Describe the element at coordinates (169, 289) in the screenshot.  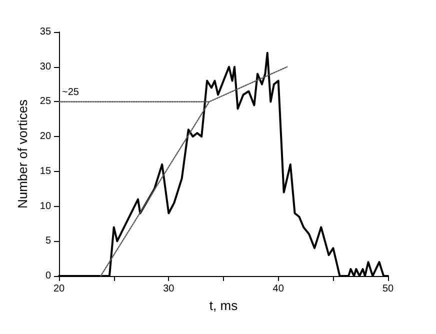
I see `x-tick-label: 30` at that location.